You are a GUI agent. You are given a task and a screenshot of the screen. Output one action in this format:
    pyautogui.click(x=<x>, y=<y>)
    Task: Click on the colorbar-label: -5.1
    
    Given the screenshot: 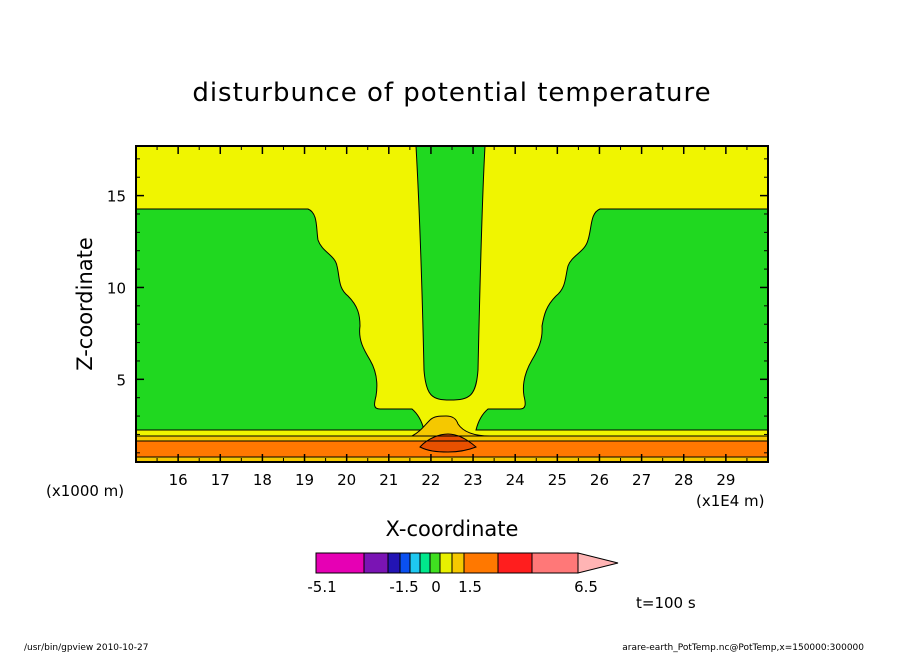 What is the action you would take?
    pyautogui.click(x=321, y=587)
    